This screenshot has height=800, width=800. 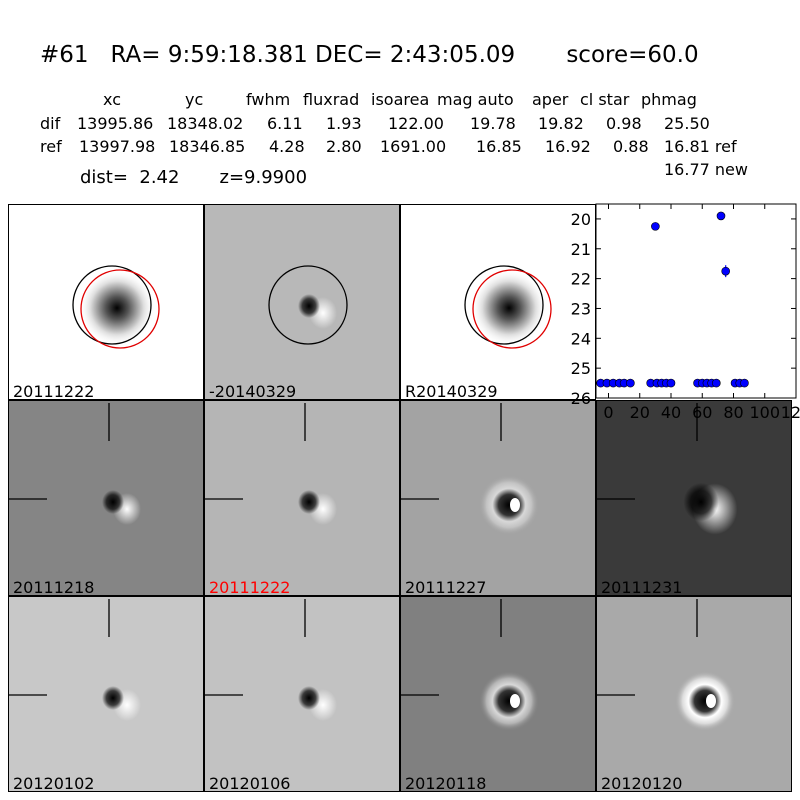 I want to click on ref-isoarea: 1691.00, so click(x=413, y=146).